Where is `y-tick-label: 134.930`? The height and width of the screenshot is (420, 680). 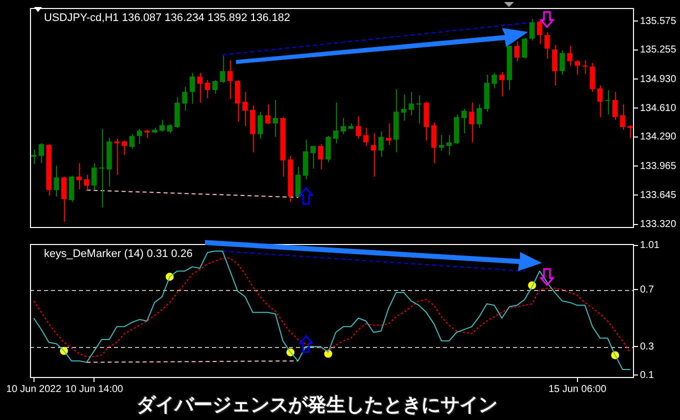 y-tick-label: 134.930 is located at coordinates (658, 79).